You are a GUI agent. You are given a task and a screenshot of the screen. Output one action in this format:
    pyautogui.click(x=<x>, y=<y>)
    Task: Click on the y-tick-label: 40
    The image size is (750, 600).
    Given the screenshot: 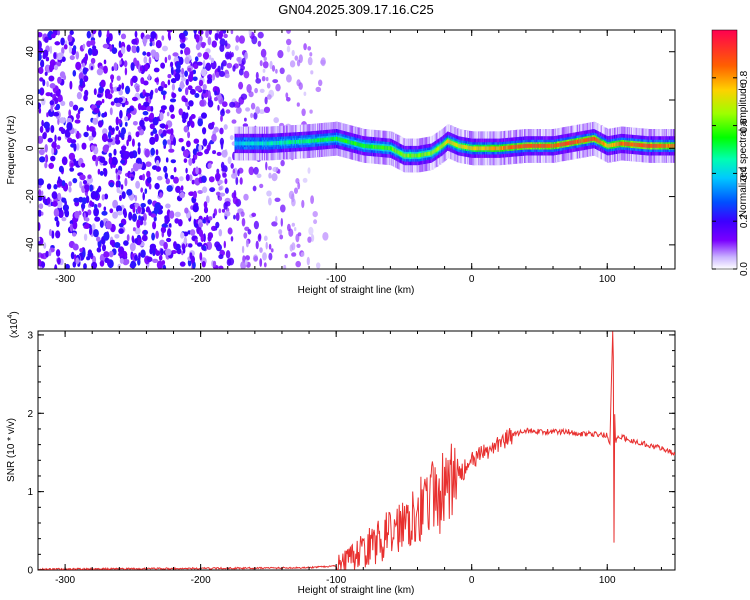 What is the action you would take?
    pyautogui.click(x=30, y=52)
    